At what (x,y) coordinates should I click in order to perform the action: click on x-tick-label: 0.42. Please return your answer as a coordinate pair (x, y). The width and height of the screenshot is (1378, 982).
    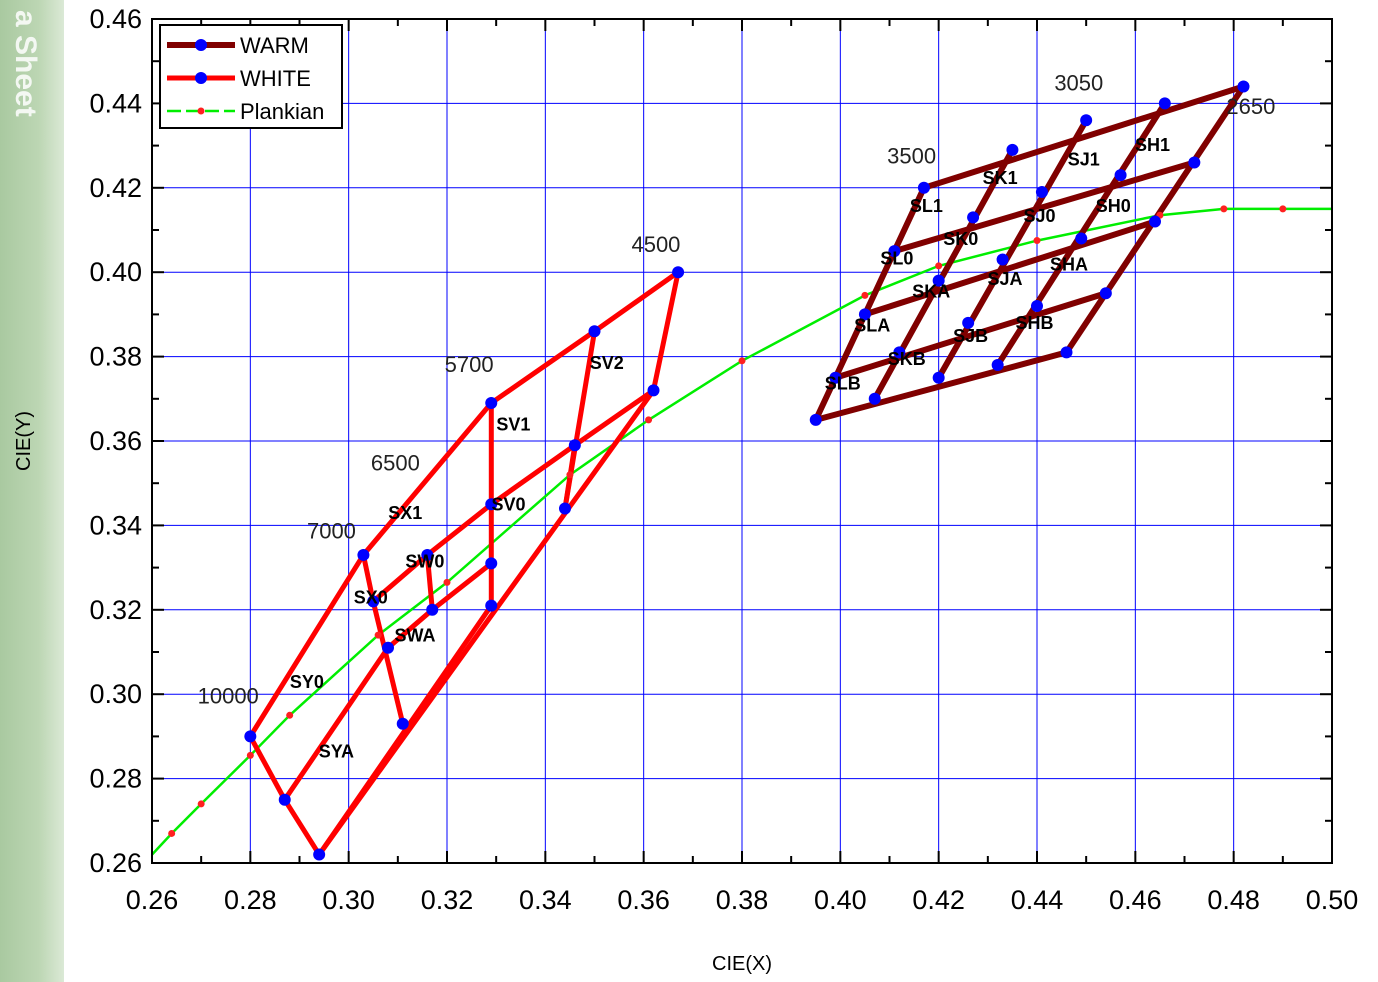
    Looking at the image, I should click on (938, 900).